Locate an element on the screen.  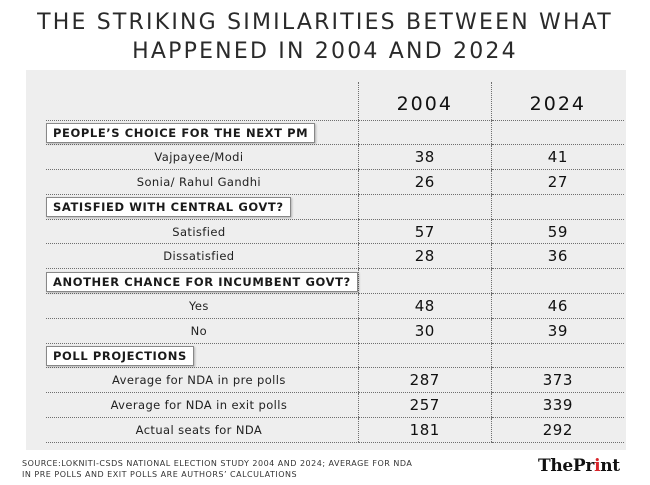
header-label-cell is located at coordinates (202, 101).